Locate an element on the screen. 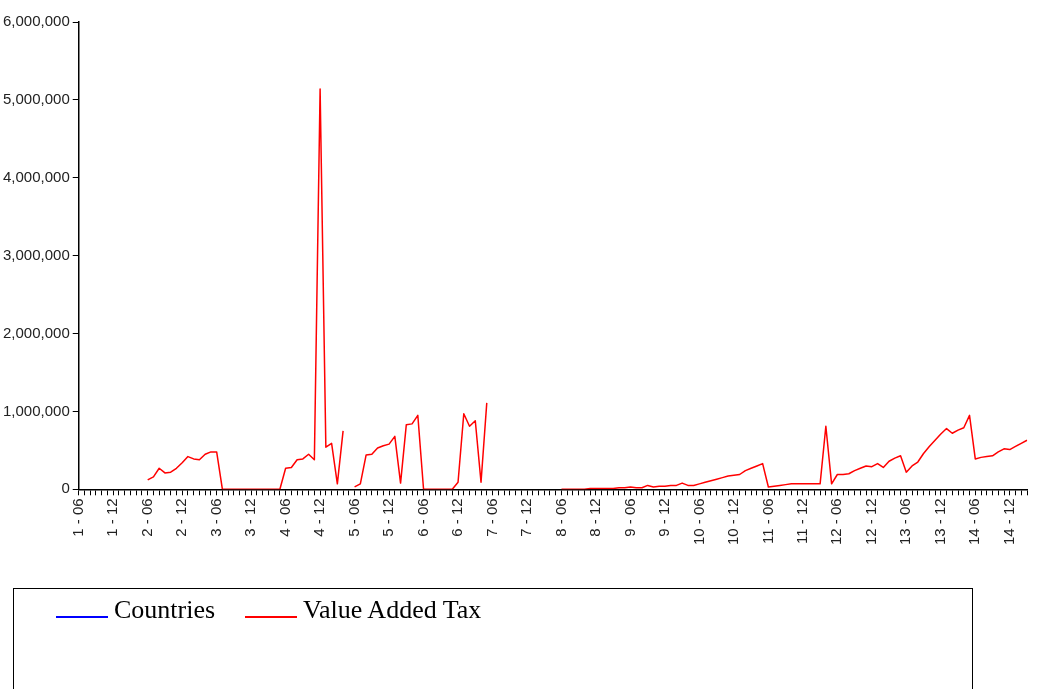 The image size is (1048, 689). x-tick-label: 7 - 06 is located at coordinates (491, 517).